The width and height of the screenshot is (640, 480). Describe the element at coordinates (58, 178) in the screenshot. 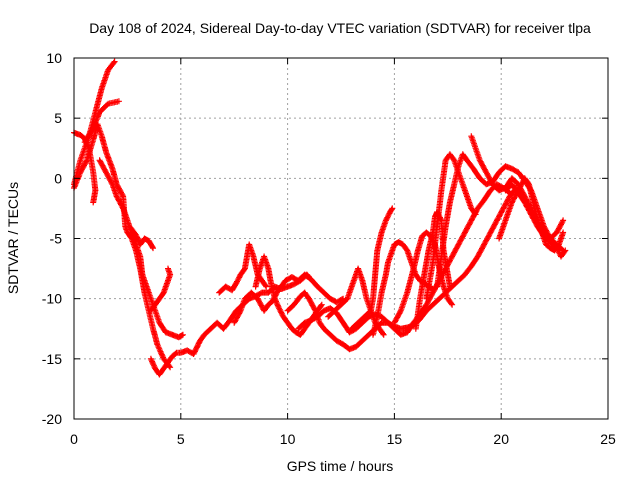

I see `y-tick-label: 0` at that location.